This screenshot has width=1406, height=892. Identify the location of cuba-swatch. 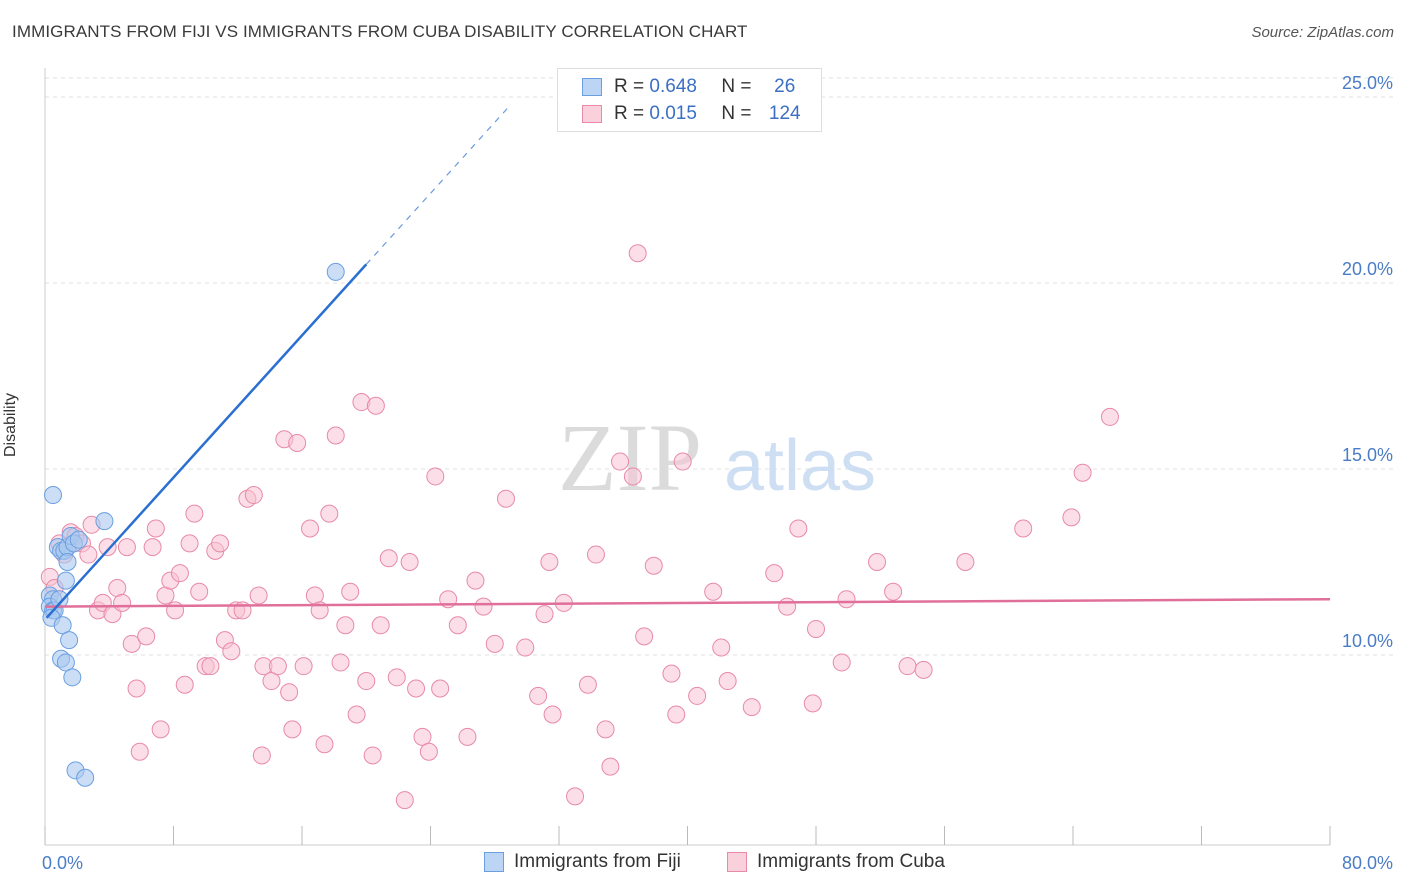
(592, 114).